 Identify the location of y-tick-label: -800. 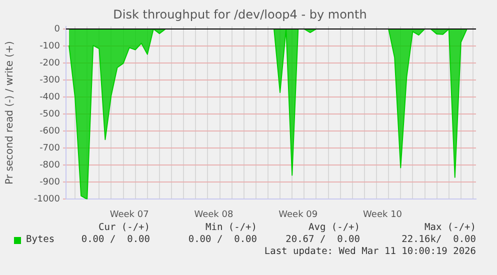
(50, 165).